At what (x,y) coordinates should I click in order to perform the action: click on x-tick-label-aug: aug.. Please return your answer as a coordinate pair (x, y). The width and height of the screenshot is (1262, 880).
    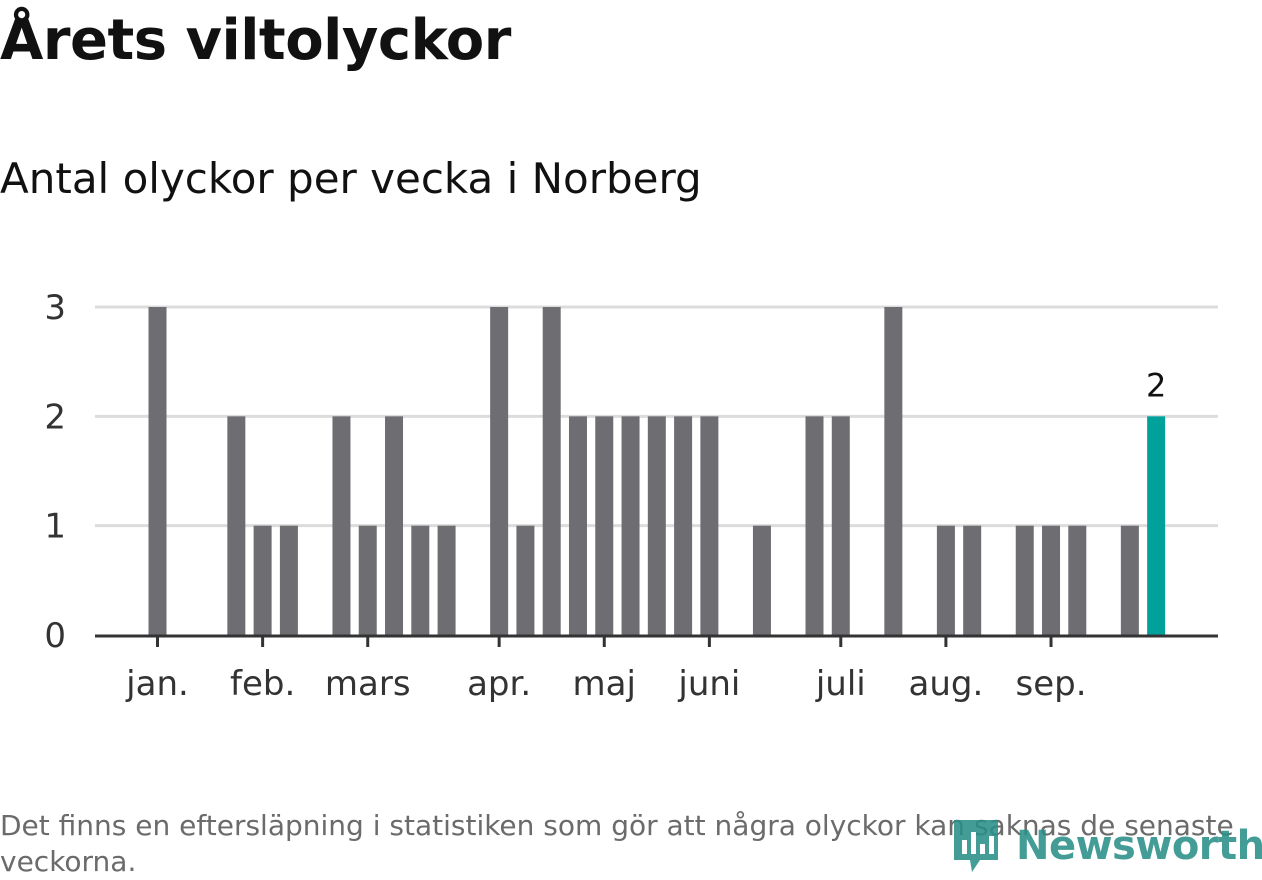
    Looking at the image, I should click on (946, 684).